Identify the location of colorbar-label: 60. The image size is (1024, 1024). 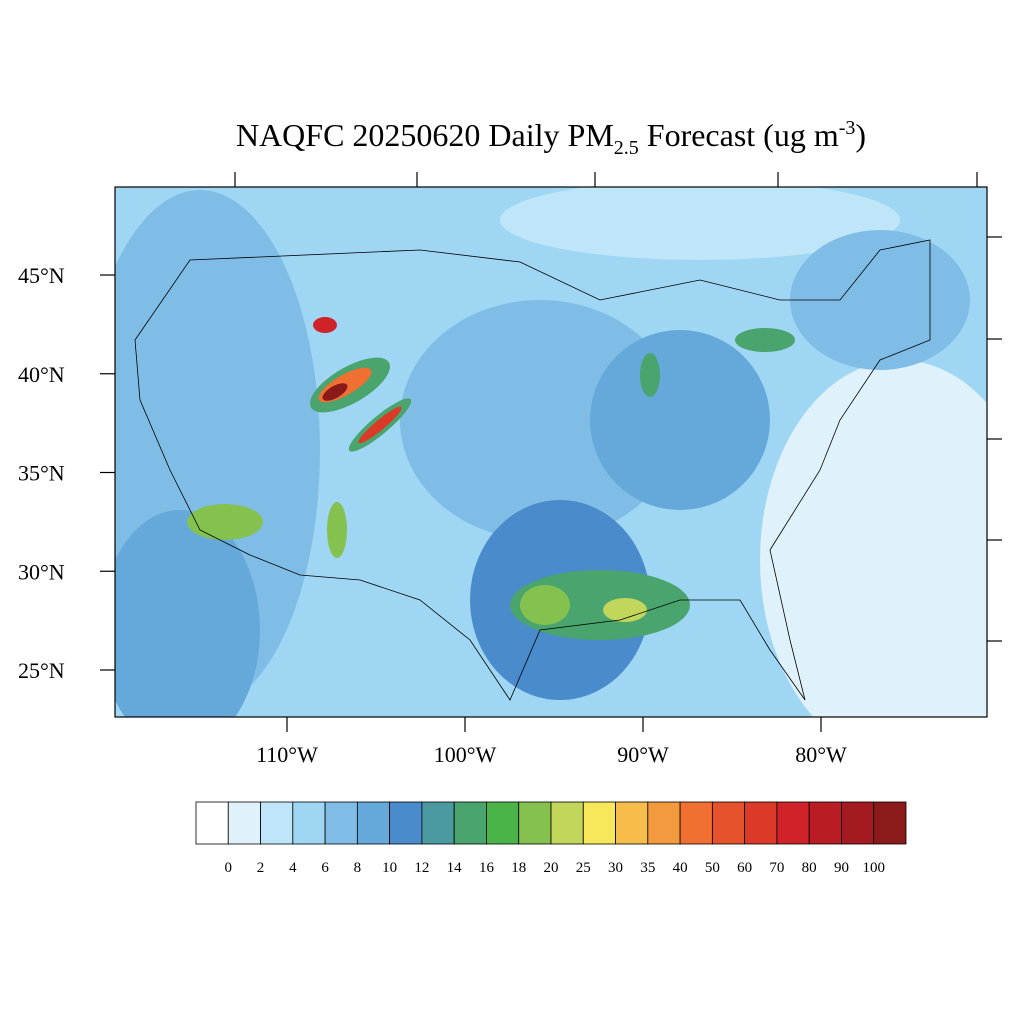
(744, 868).